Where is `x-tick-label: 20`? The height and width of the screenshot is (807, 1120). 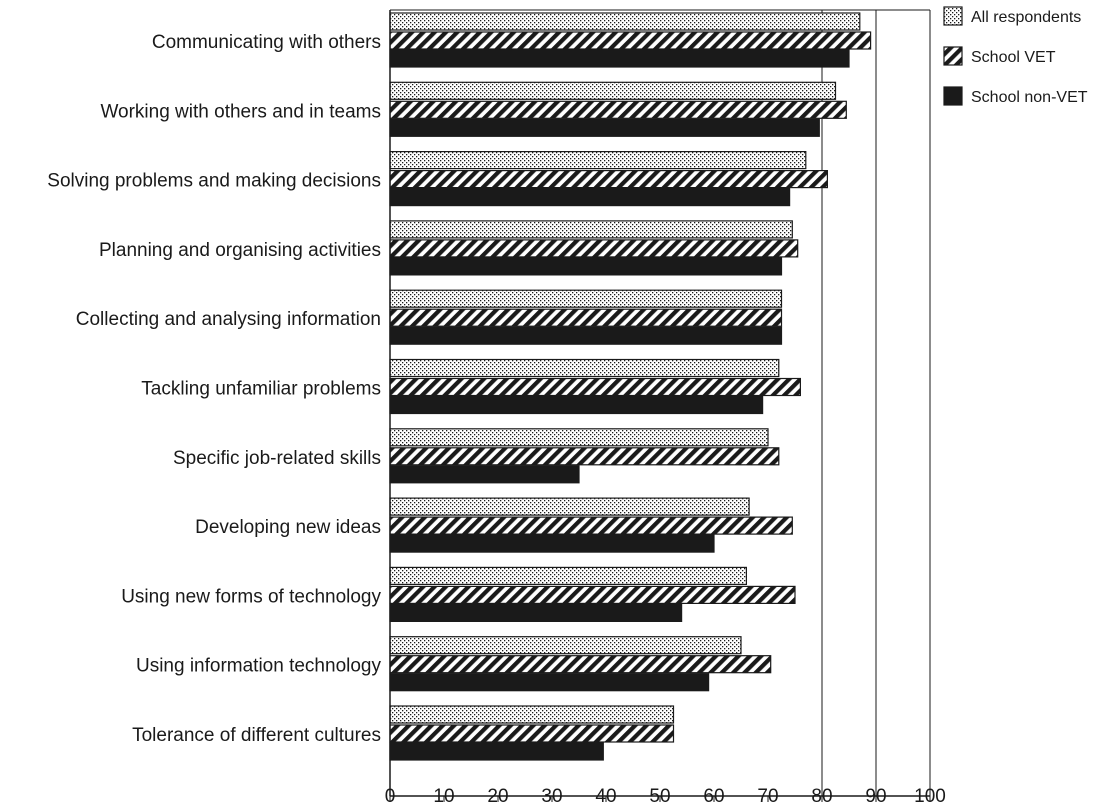
x-tick-label: 20 is located at coordinates (497, 796).